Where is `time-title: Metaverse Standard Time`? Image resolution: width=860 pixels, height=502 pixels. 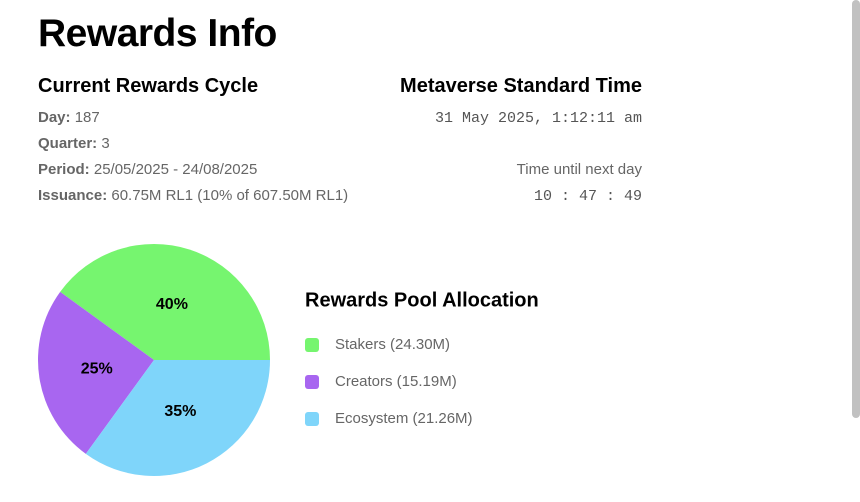
time-title: Metaverse Standard Time is located at coordinates (521, 86).